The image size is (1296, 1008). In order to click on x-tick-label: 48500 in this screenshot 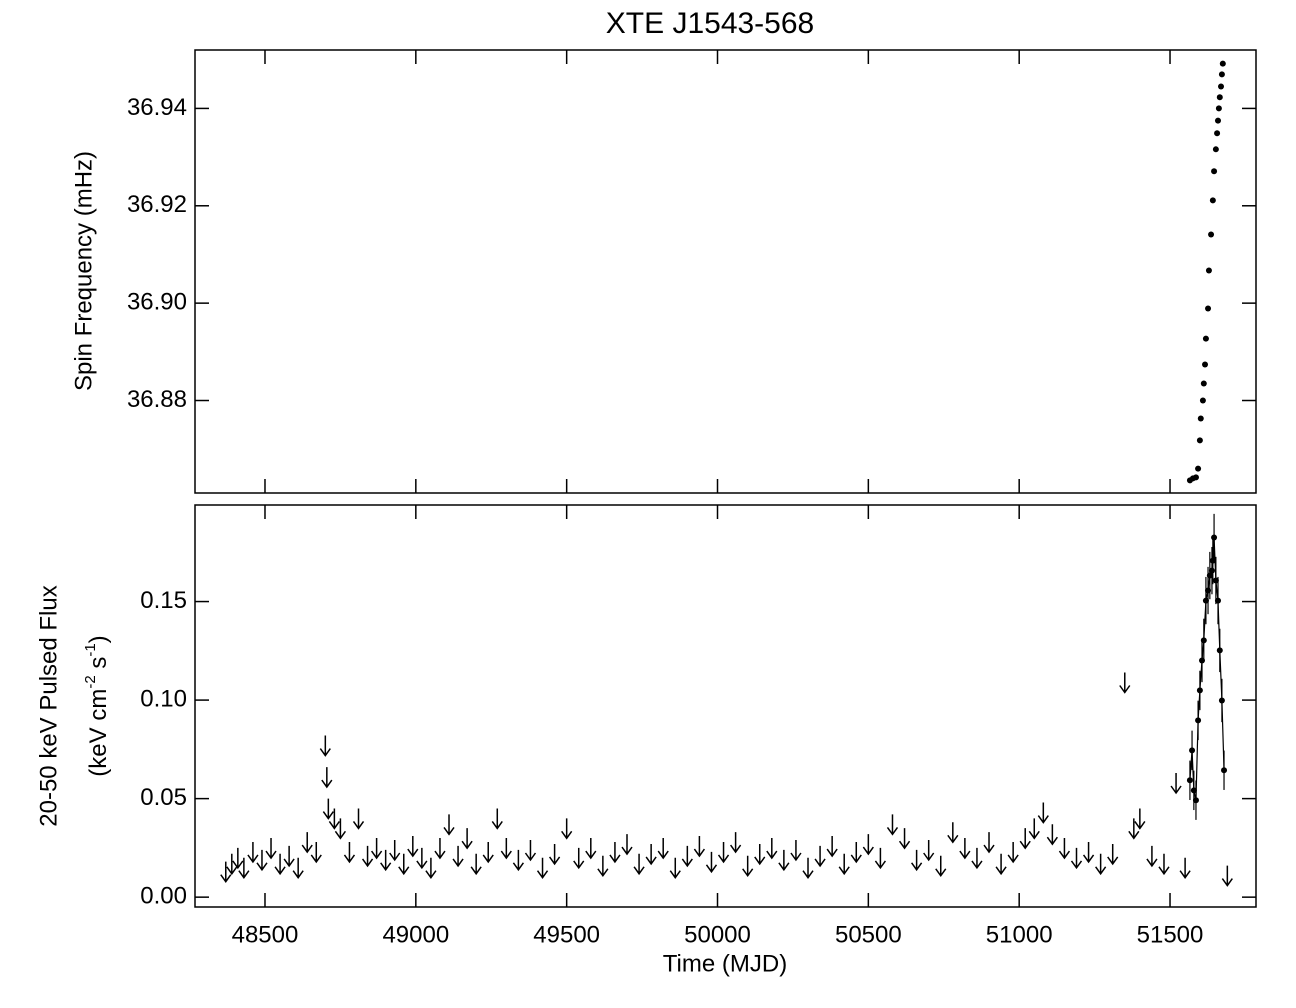, I will do `click(265, 934)`.